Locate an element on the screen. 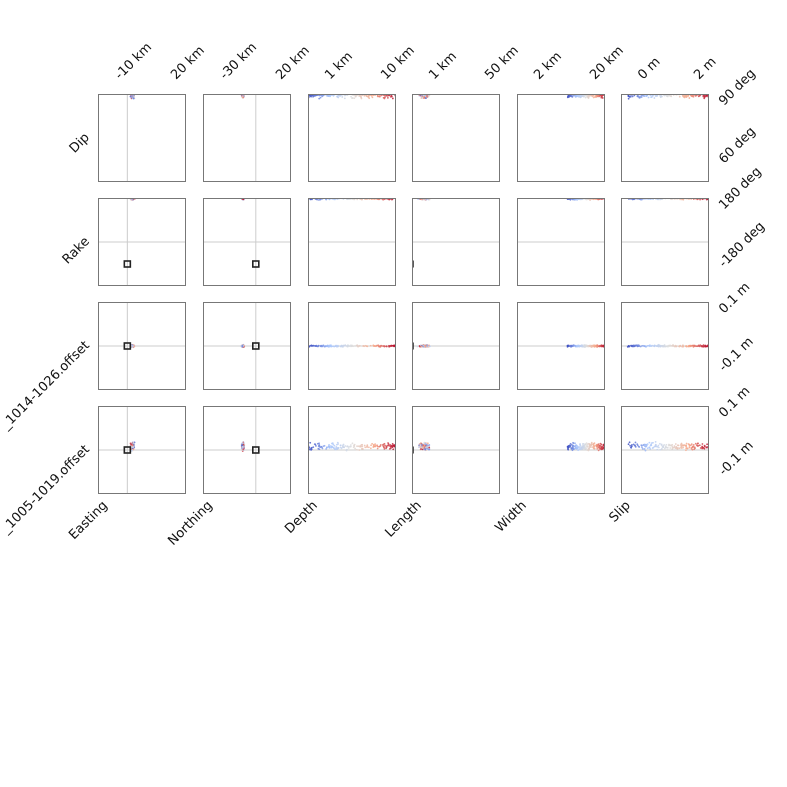 This screenshot has width=787, height=787. scatter-points is located at coordinates (424, 446).